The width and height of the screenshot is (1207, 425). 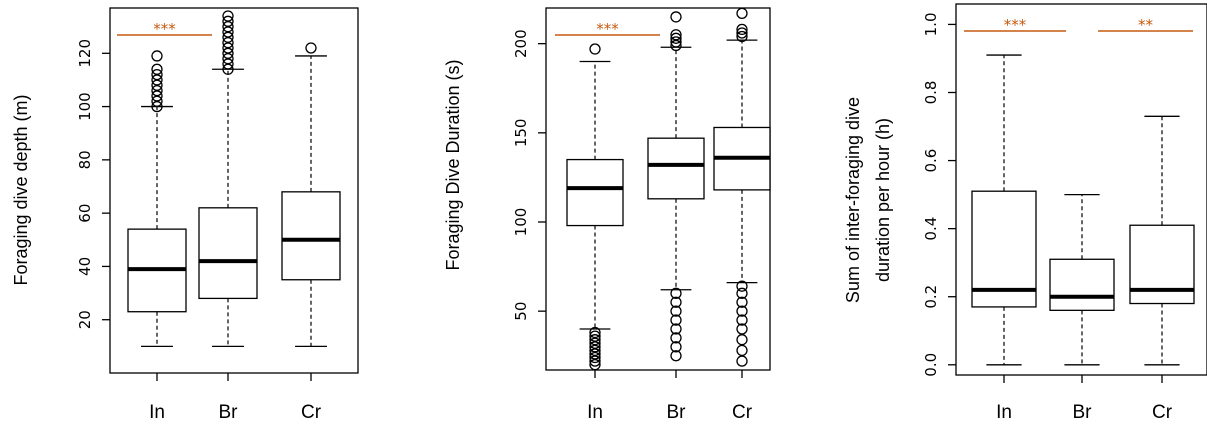 What do you see at coordinates (521, 43) in the screenshot?
I see `y-tick-label: 200` at bounding box center [521, 43].